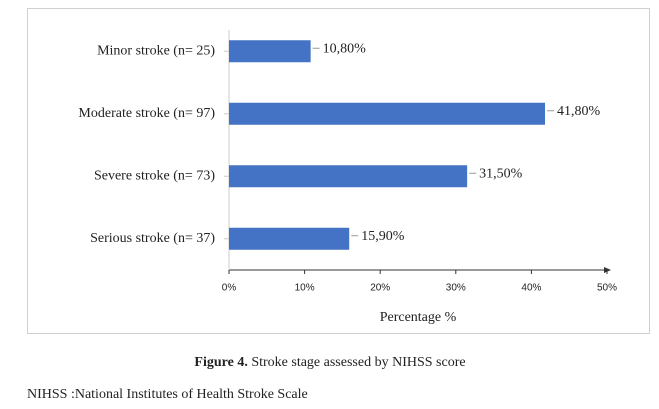 This screenshot has width=659, height=409. Describe the element at coordinates (383, 236) in the screenshot. I see `value-label: 15,90%` at that location.